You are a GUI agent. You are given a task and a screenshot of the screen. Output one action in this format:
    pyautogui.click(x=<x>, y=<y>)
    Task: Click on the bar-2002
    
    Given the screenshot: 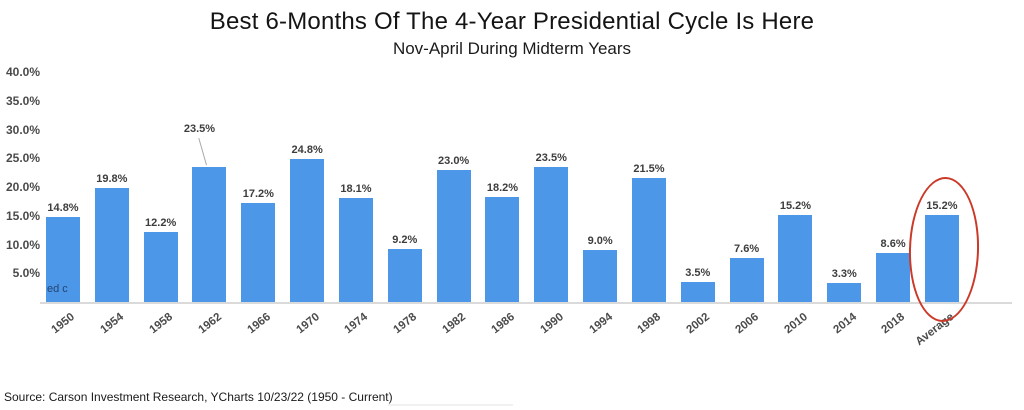 What is the action you would take?
    pyautogui.click(x=697, y=291)
    